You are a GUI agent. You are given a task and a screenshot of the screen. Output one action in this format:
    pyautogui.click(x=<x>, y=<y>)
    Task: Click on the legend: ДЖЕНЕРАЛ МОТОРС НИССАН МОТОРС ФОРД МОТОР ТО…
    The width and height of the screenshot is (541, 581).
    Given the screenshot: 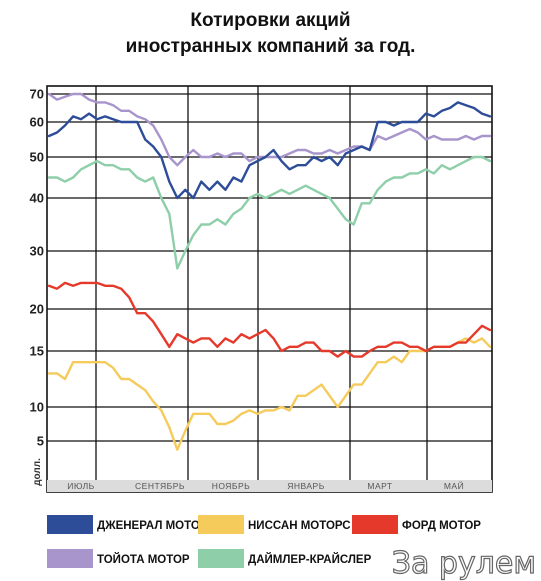 What is the action you would take?
    pyautogui.click(x=264, y=541)
    